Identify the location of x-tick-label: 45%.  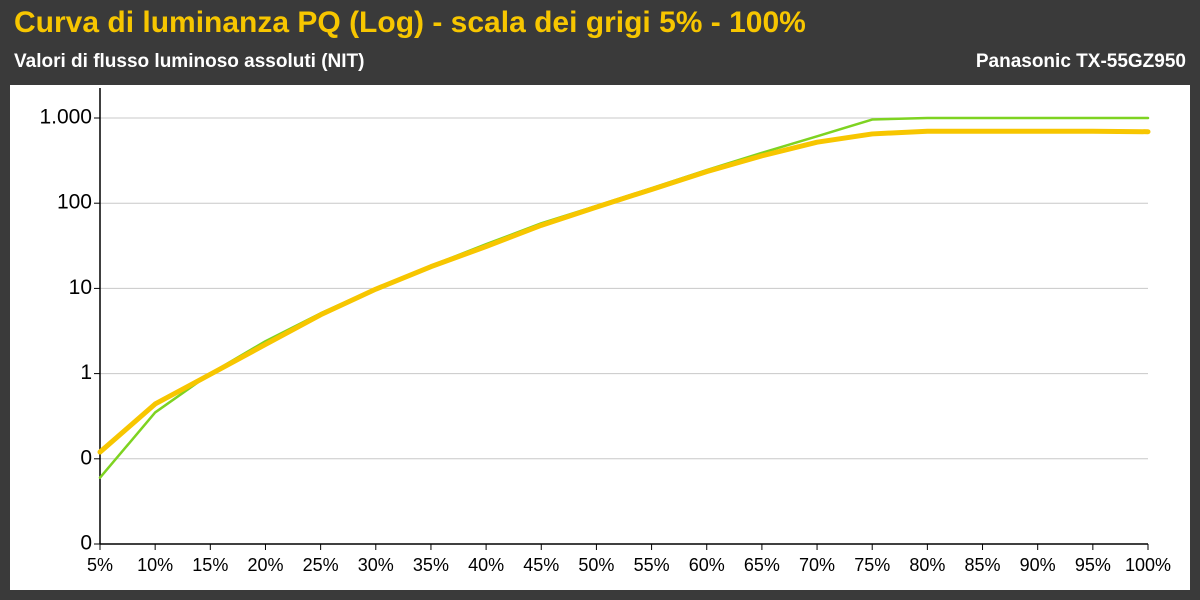
(541, 565).